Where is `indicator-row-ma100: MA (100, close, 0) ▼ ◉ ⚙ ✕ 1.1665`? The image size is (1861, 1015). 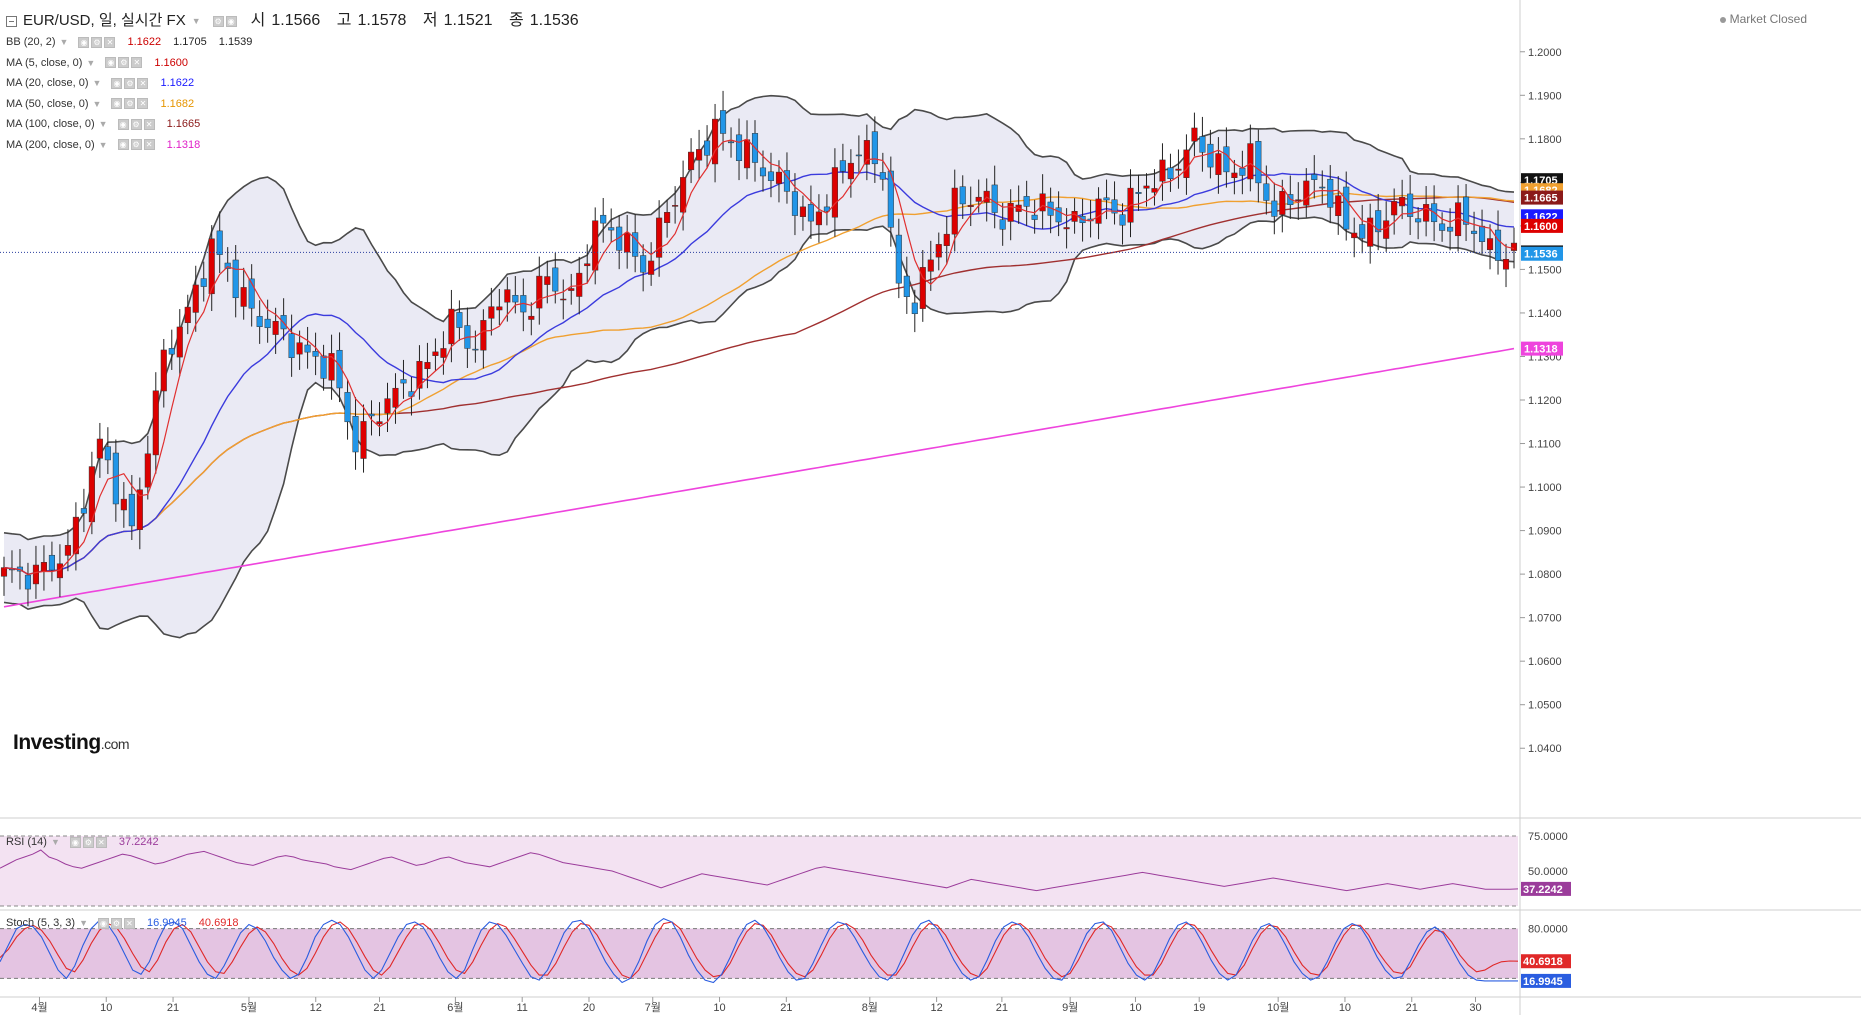
indicator-row-ma100: MA (100, close, 0) ▼ ◉ ⚙ ✕ 1.1665 is located at coordinates (298, 124).